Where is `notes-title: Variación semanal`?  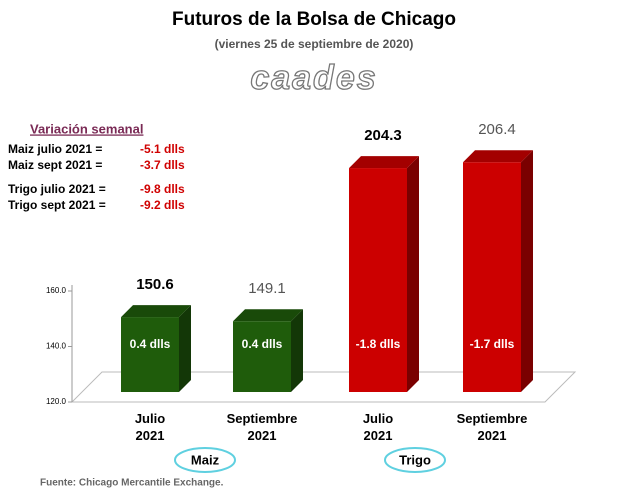 notes-title: Variación semanal is located at coordinates (86, 128).